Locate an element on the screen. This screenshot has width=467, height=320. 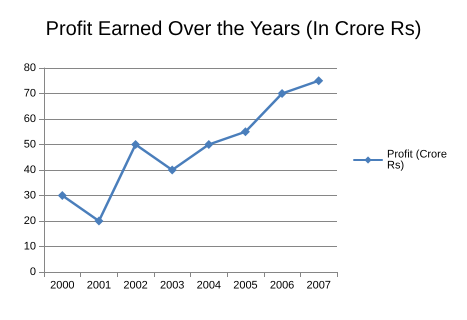
x-tick-label: 2003 is located at coordinates (172, 286).